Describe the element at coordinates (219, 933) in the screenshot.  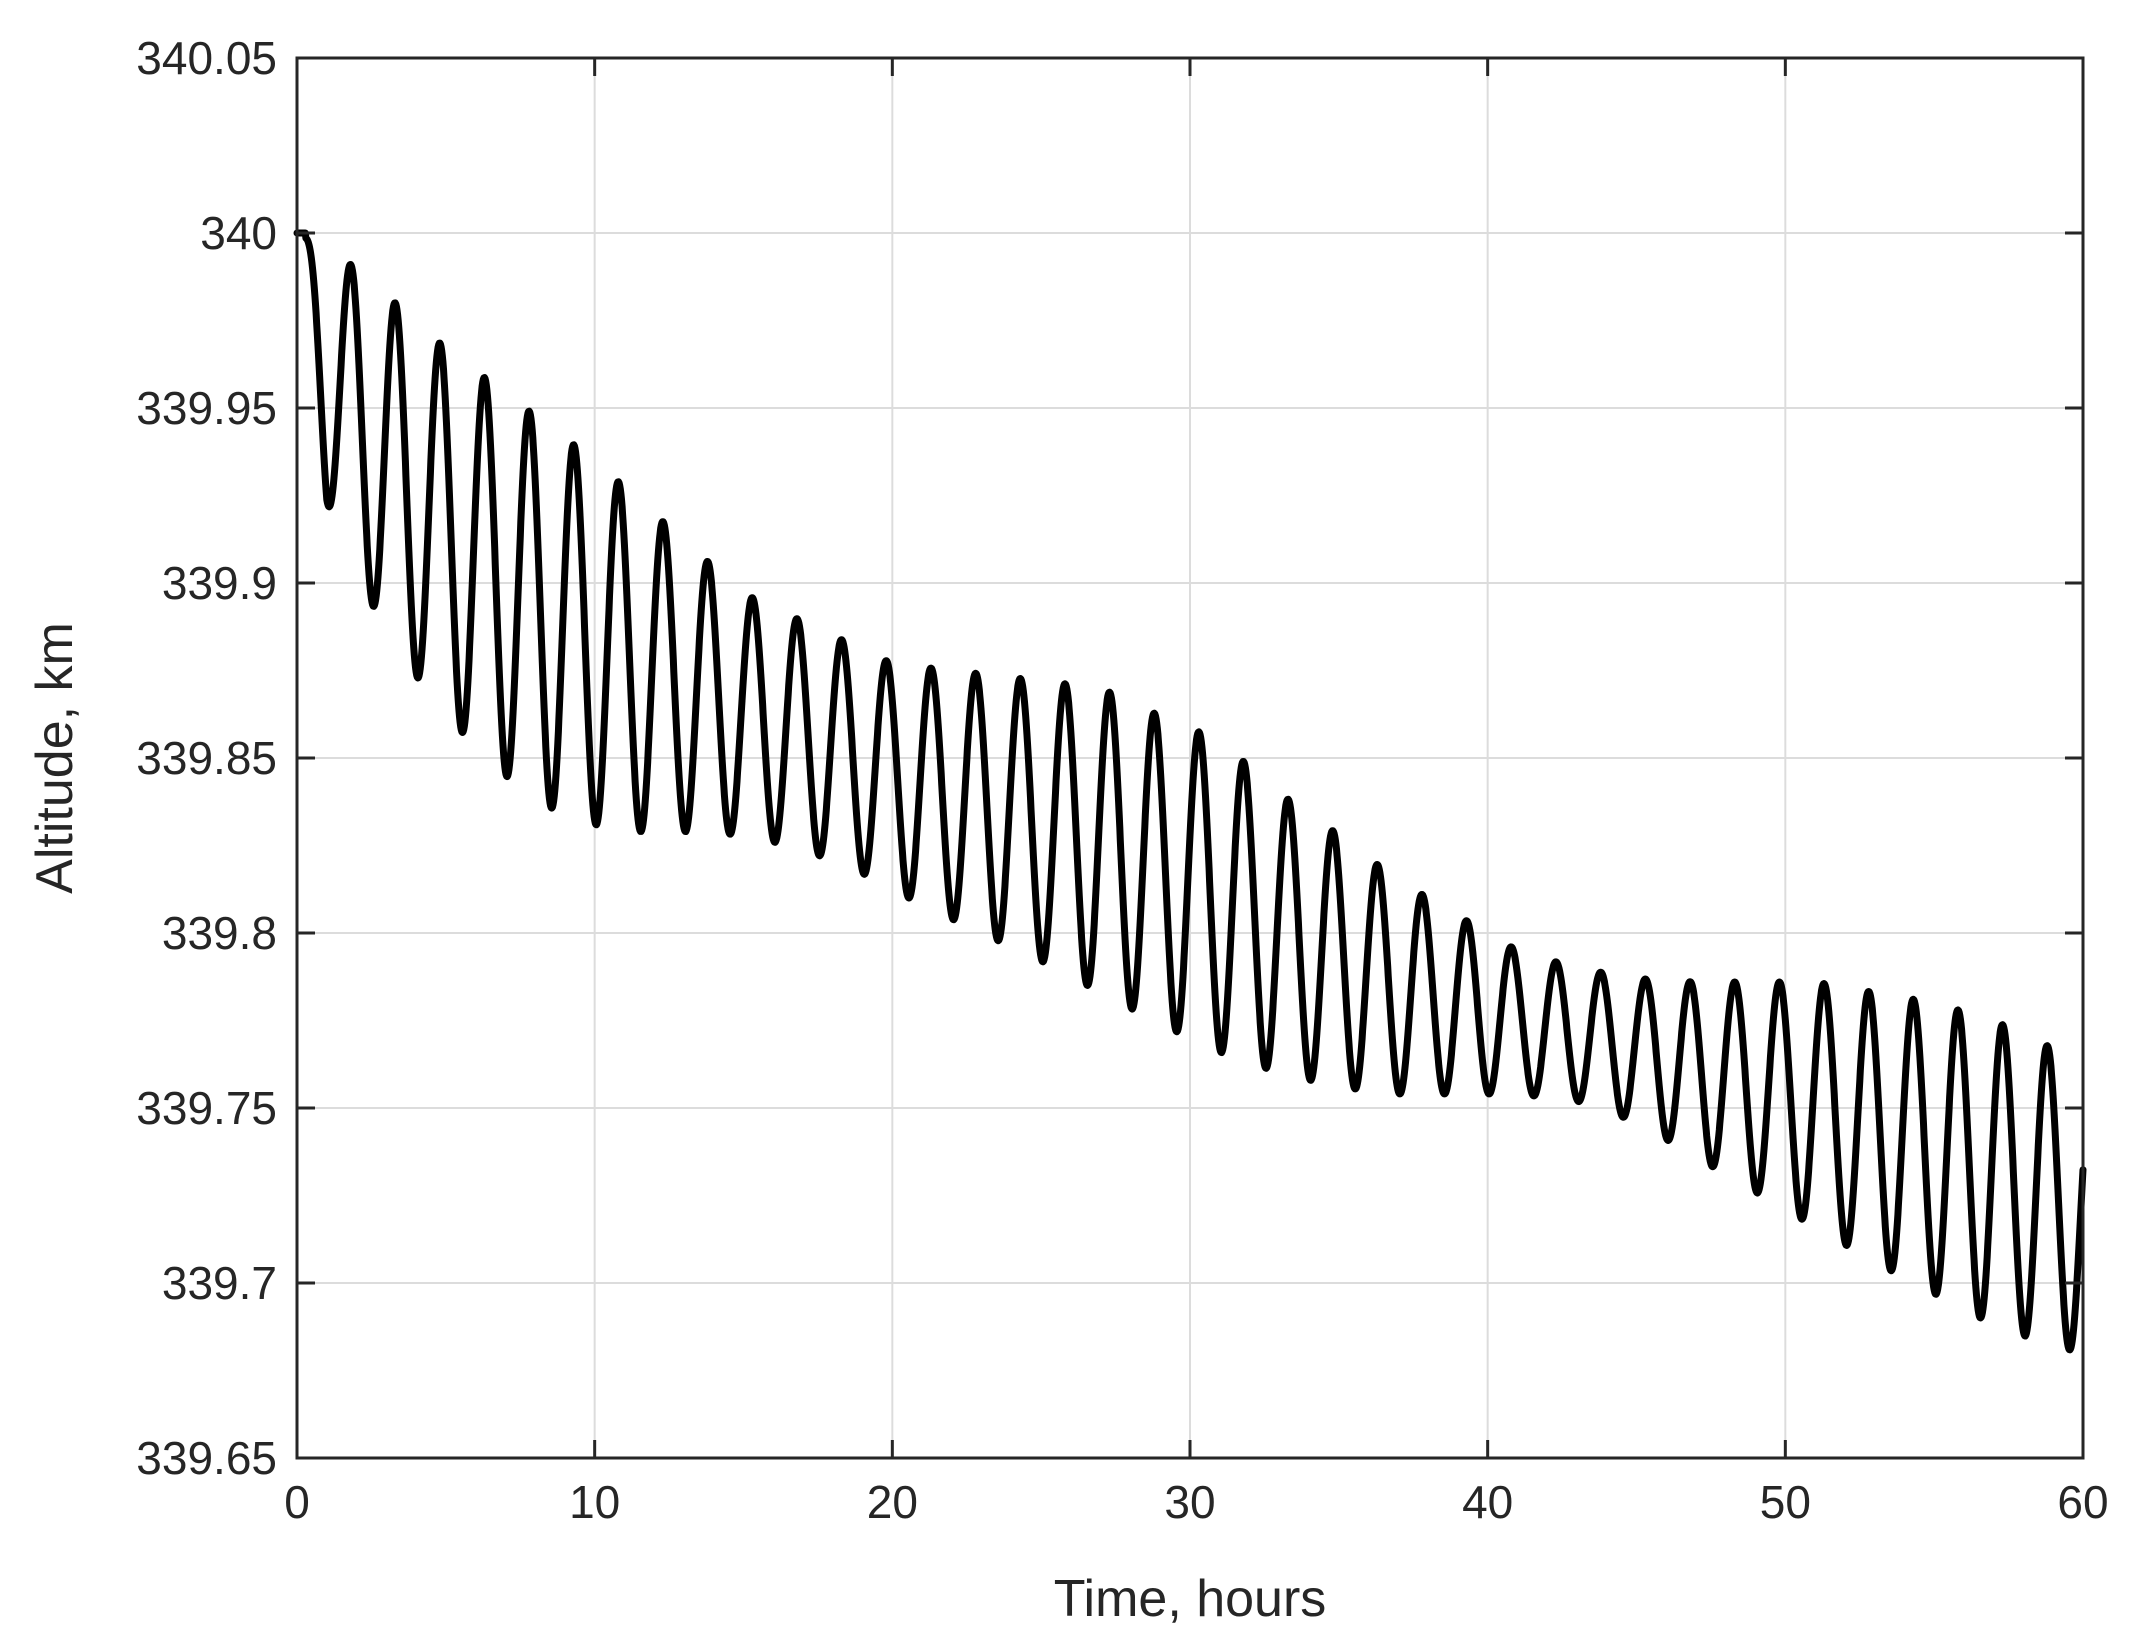
I see `y-tick-label: 339.8` at that location.